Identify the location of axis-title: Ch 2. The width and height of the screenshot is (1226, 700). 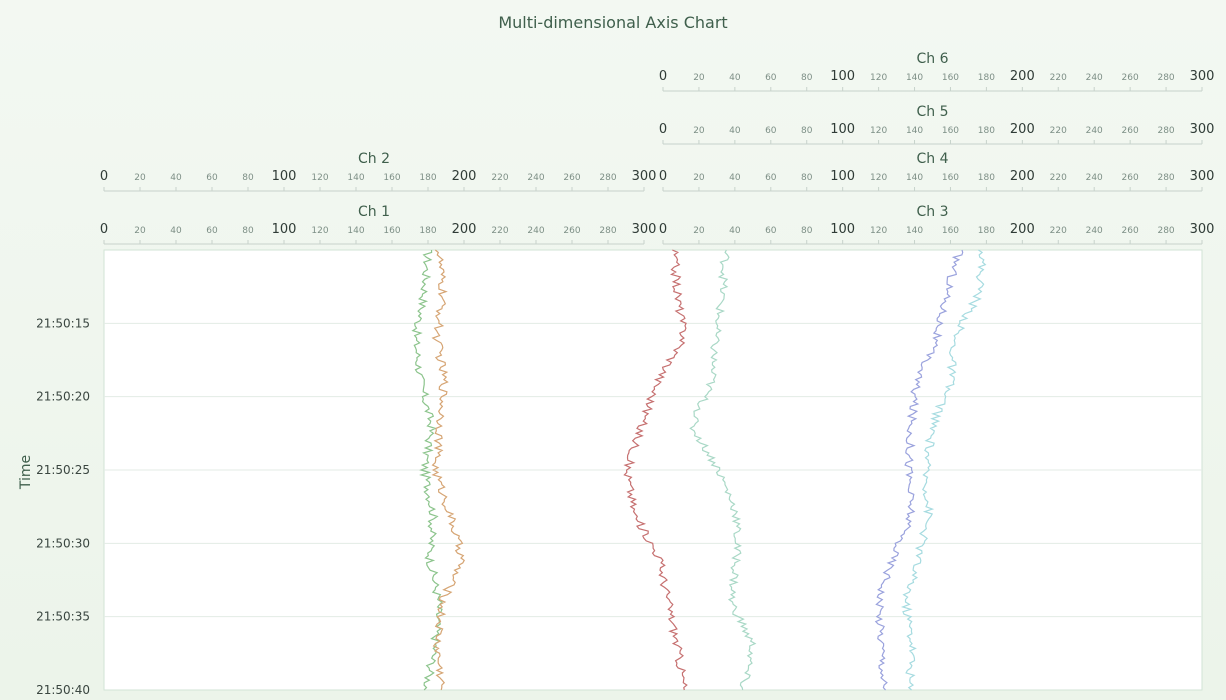
(374, 159).